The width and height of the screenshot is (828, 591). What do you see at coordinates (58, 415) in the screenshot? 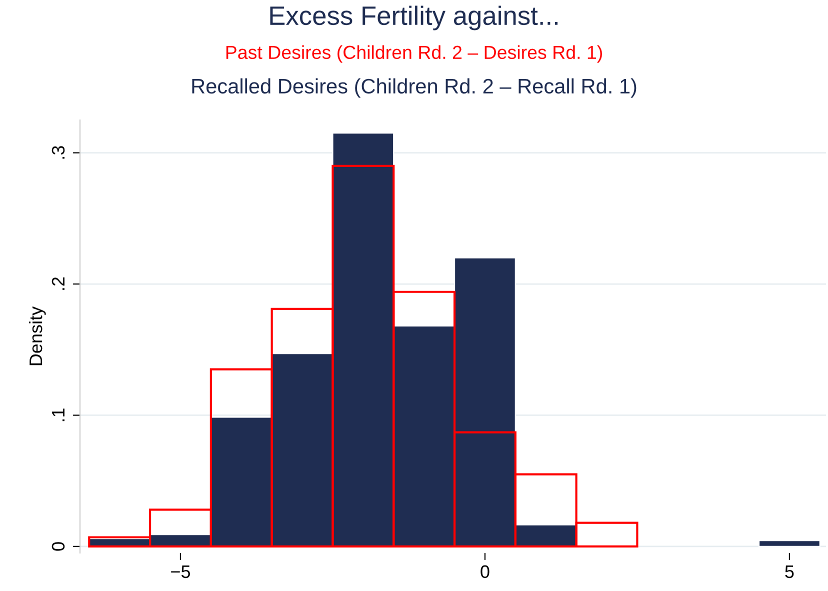
I see `y-tick-label: .1` at bounding box center [58, 415].